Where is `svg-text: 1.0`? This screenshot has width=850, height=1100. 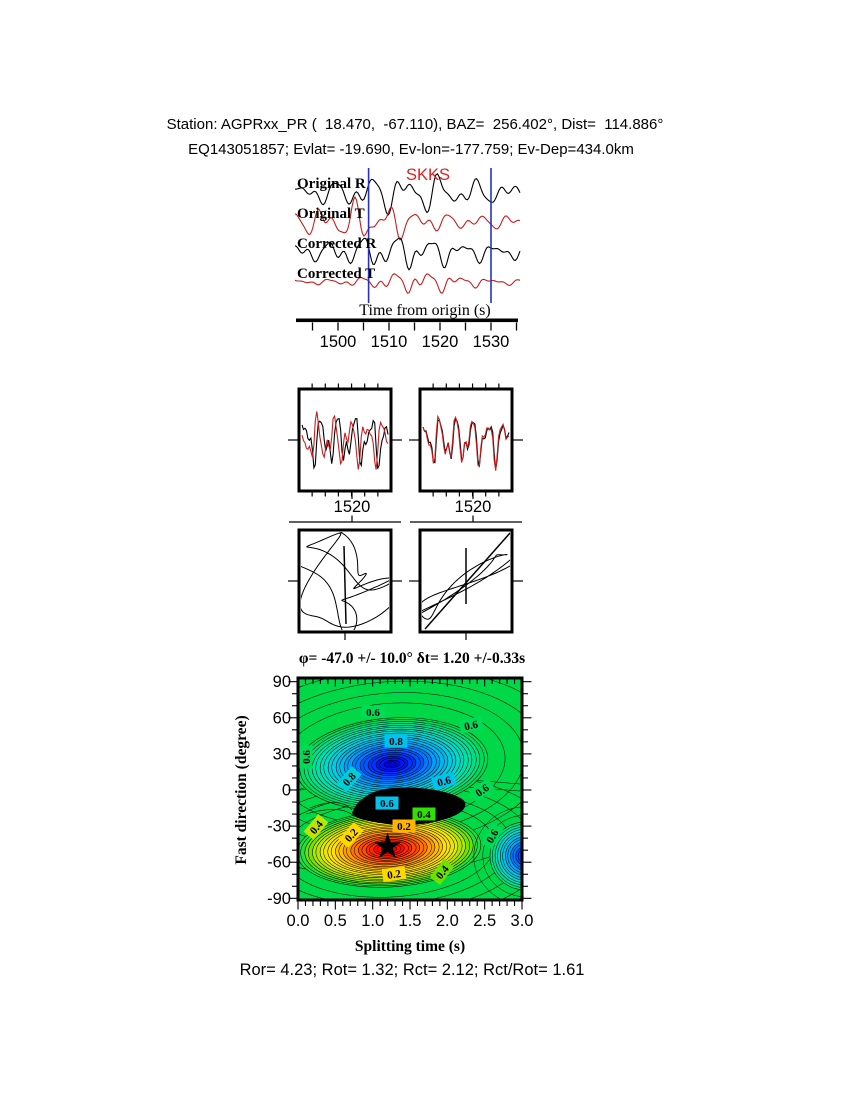 svg-text: 1.0 is located at coordinates (372, 921).